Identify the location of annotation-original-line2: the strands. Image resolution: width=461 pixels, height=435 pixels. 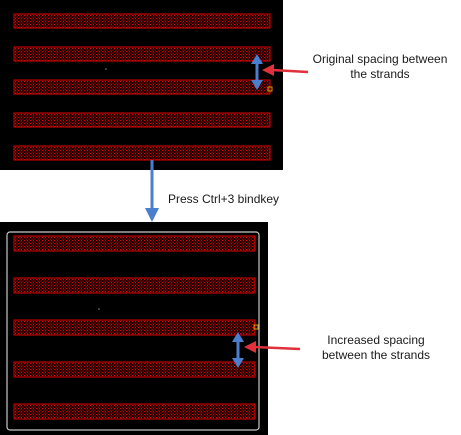
(380, 74).